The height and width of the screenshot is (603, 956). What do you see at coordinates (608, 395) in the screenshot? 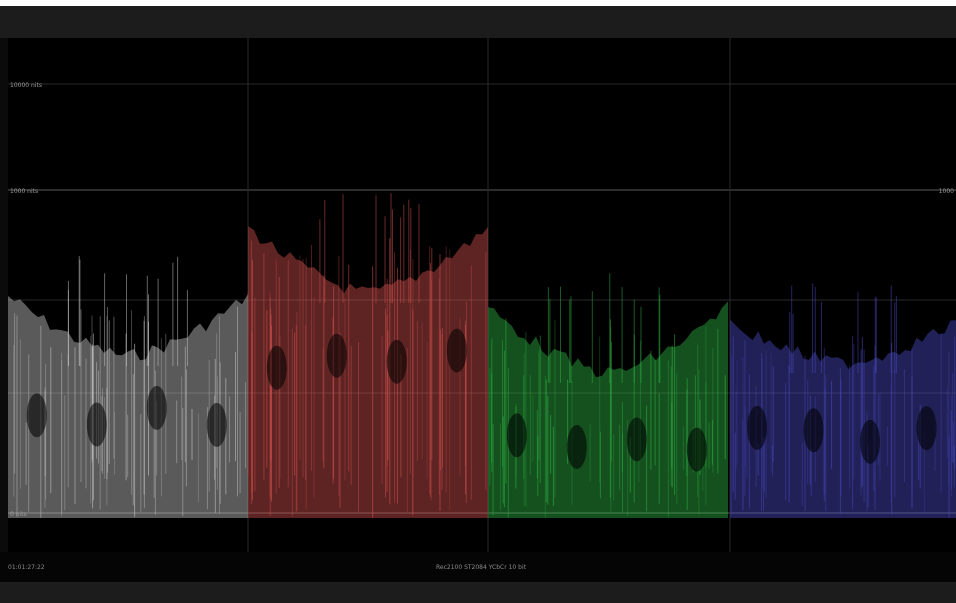
I see `waveform-trace-green` at bounding box center [608, 395].